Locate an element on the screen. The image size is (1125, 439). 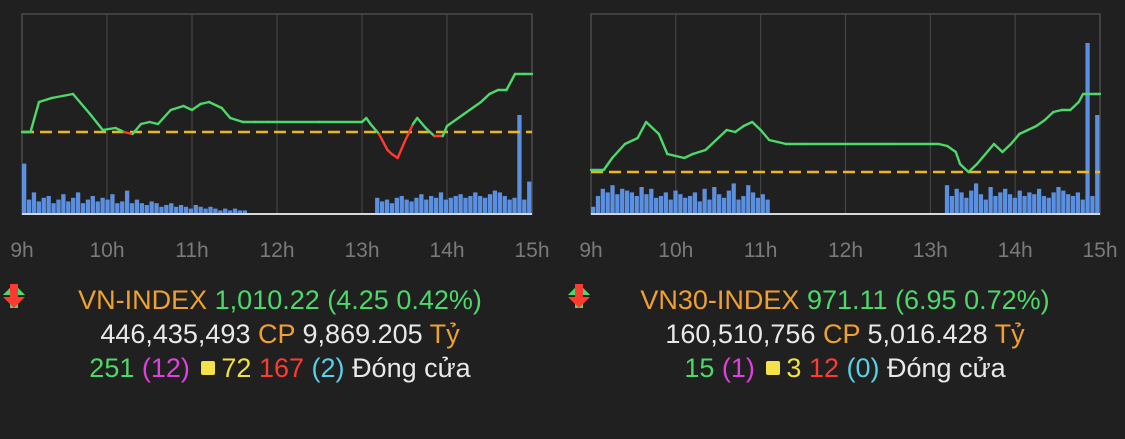
price-segment-down is located at coordinates (401, 150).